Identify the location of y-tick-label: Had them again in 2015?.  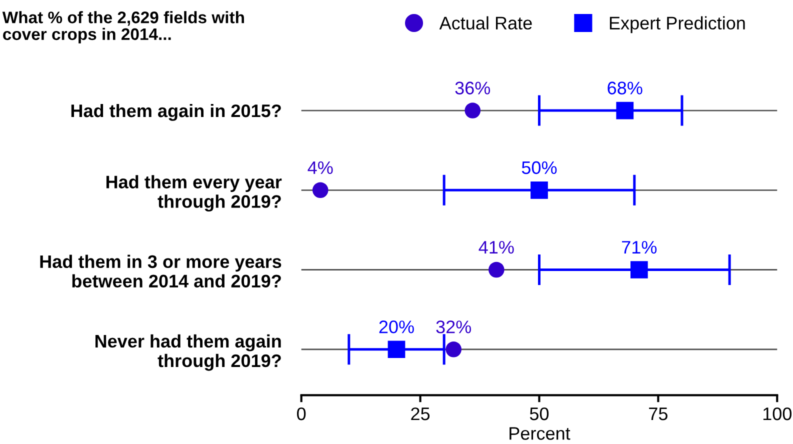
(176, 112).